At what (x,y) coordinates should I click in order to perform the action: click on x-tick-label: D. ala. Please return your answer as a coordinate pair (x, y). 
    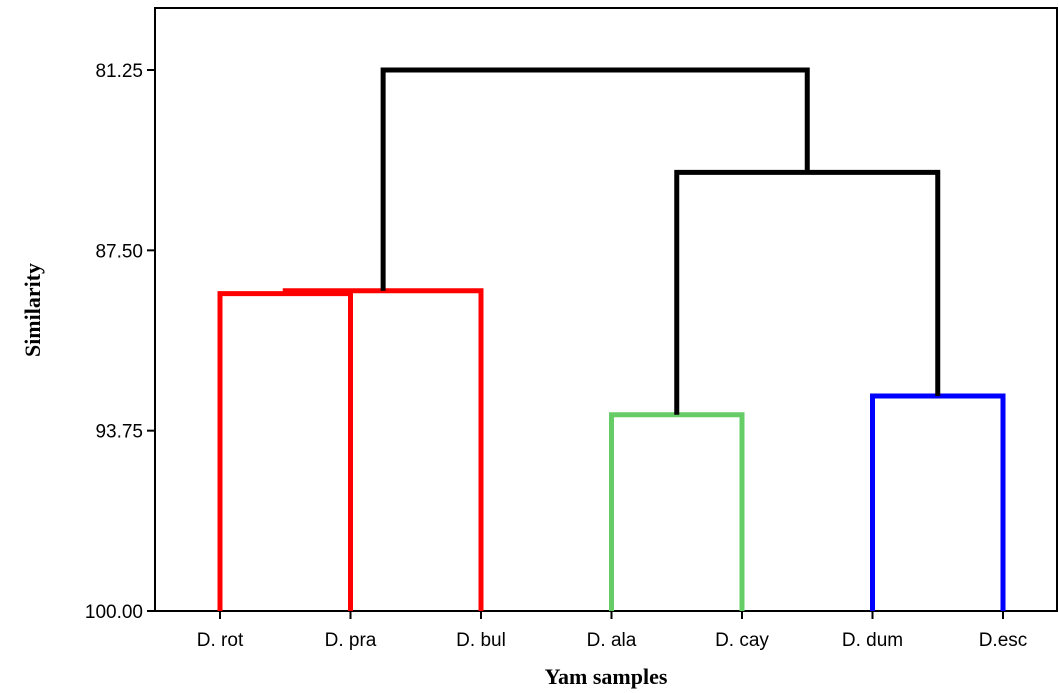
    Looking at the image, I should click on (612, 640).